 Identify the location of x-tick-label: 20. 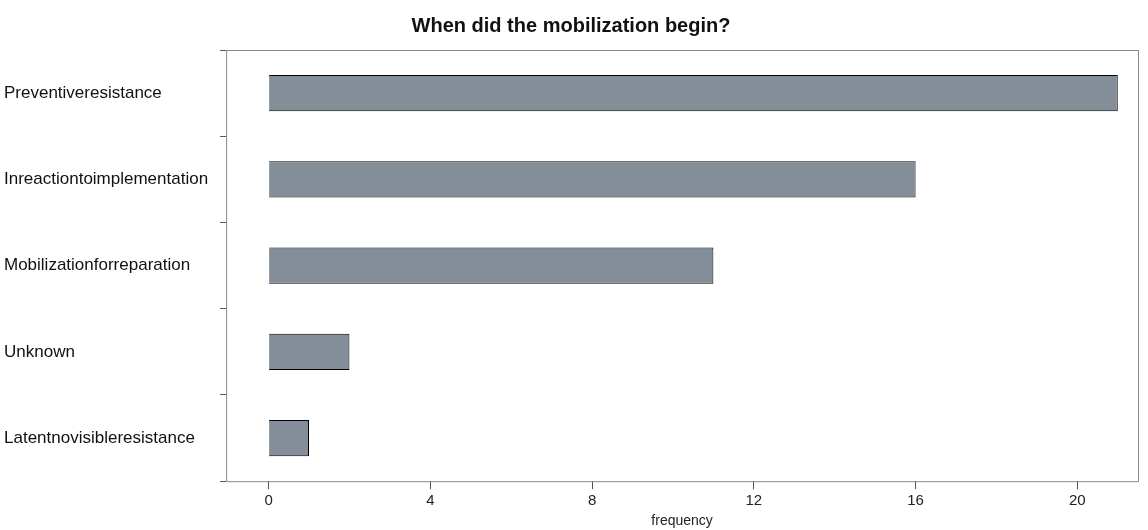
(1077, 500).